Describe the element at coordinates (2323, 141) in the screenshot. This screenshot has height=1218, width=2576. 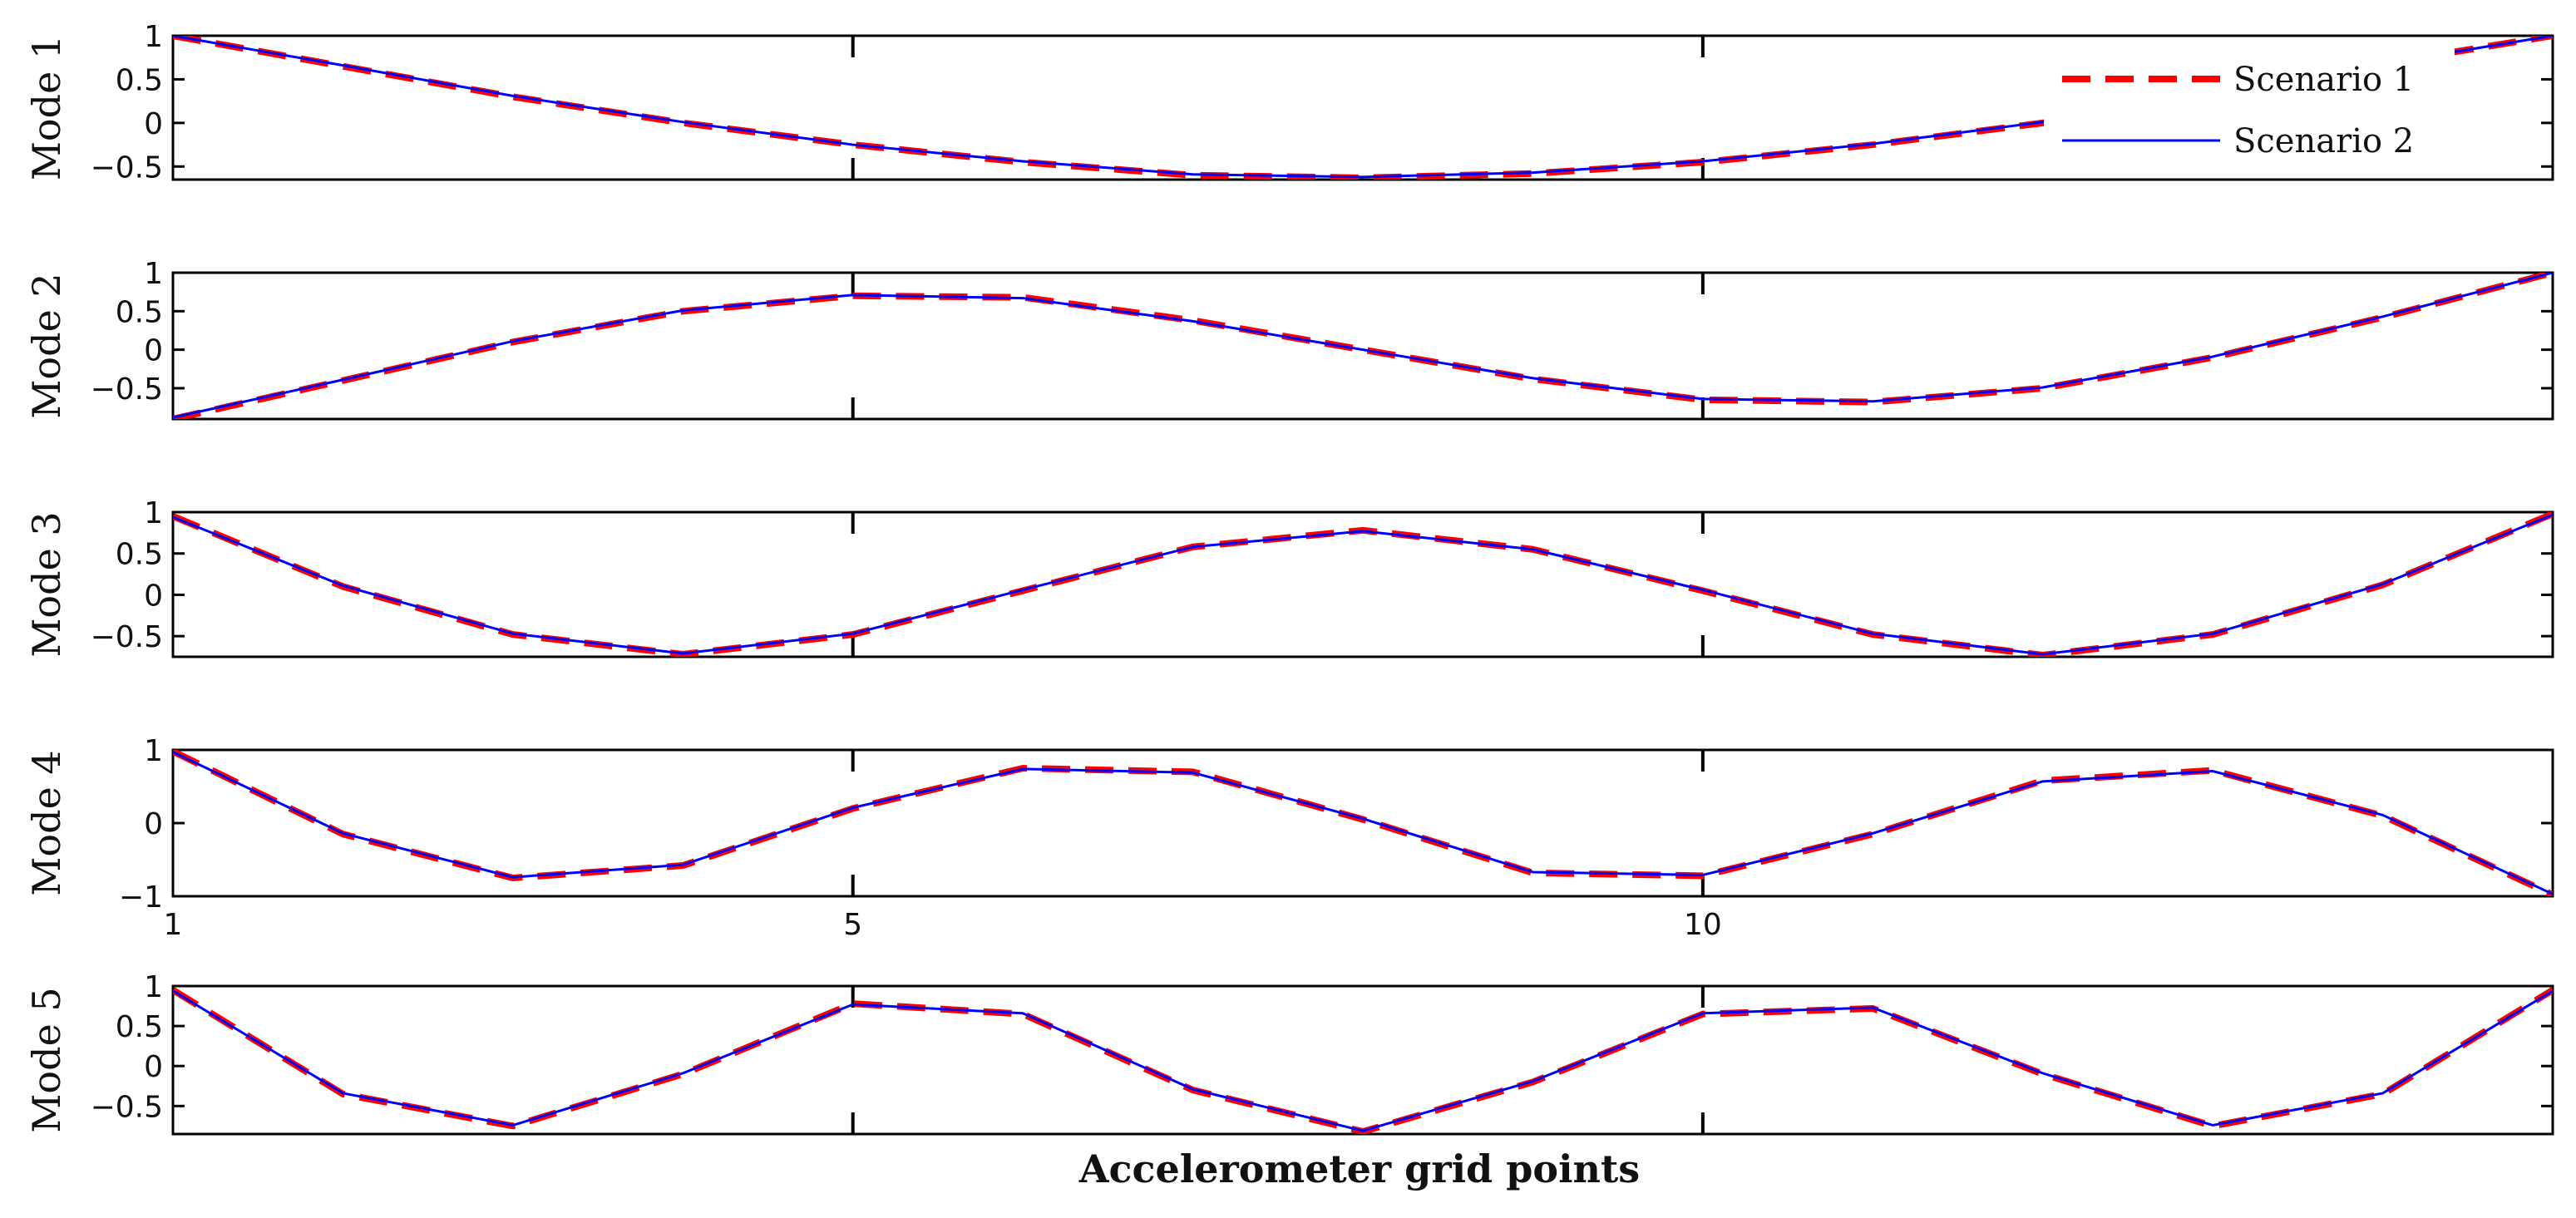
I see `legend-label: Scenario 2` at that location.